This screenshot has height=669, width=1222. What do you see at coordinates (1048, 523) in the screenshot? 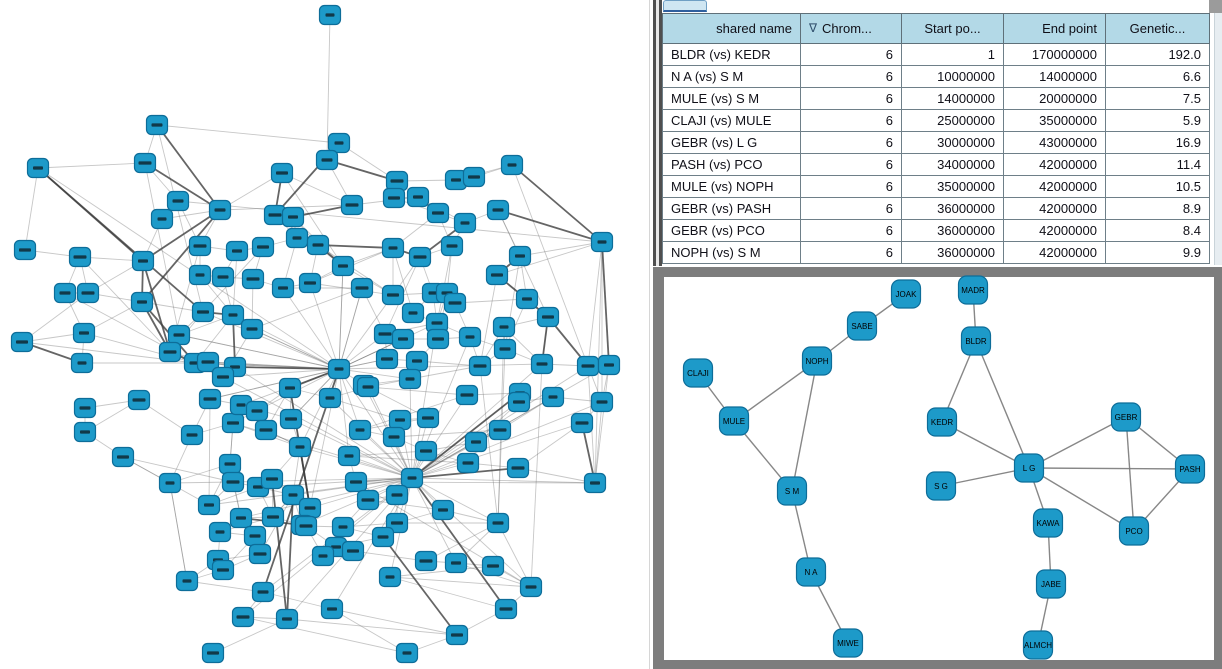
I see `node-kawa: KAWA` at bounding box center [1048, 523].